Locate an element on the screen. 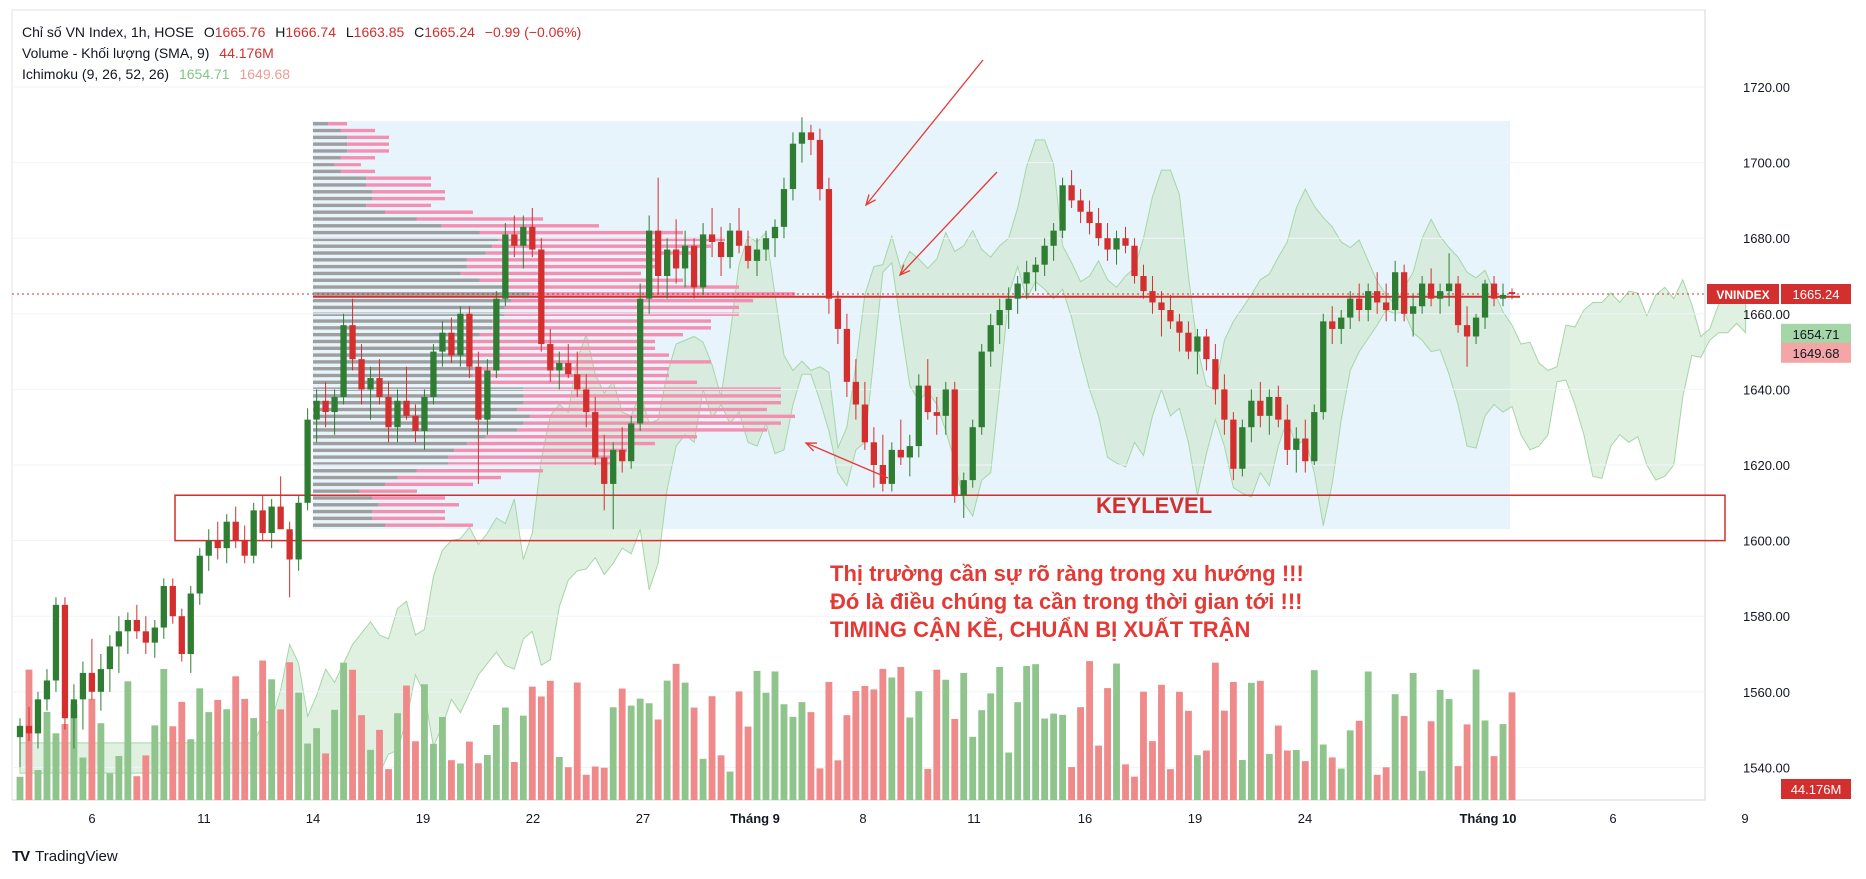 Image resolution: width=1866 pixels, height=879 pixels. keylevel-label: KEYLEVEL is located at coordinates (1154, 505).